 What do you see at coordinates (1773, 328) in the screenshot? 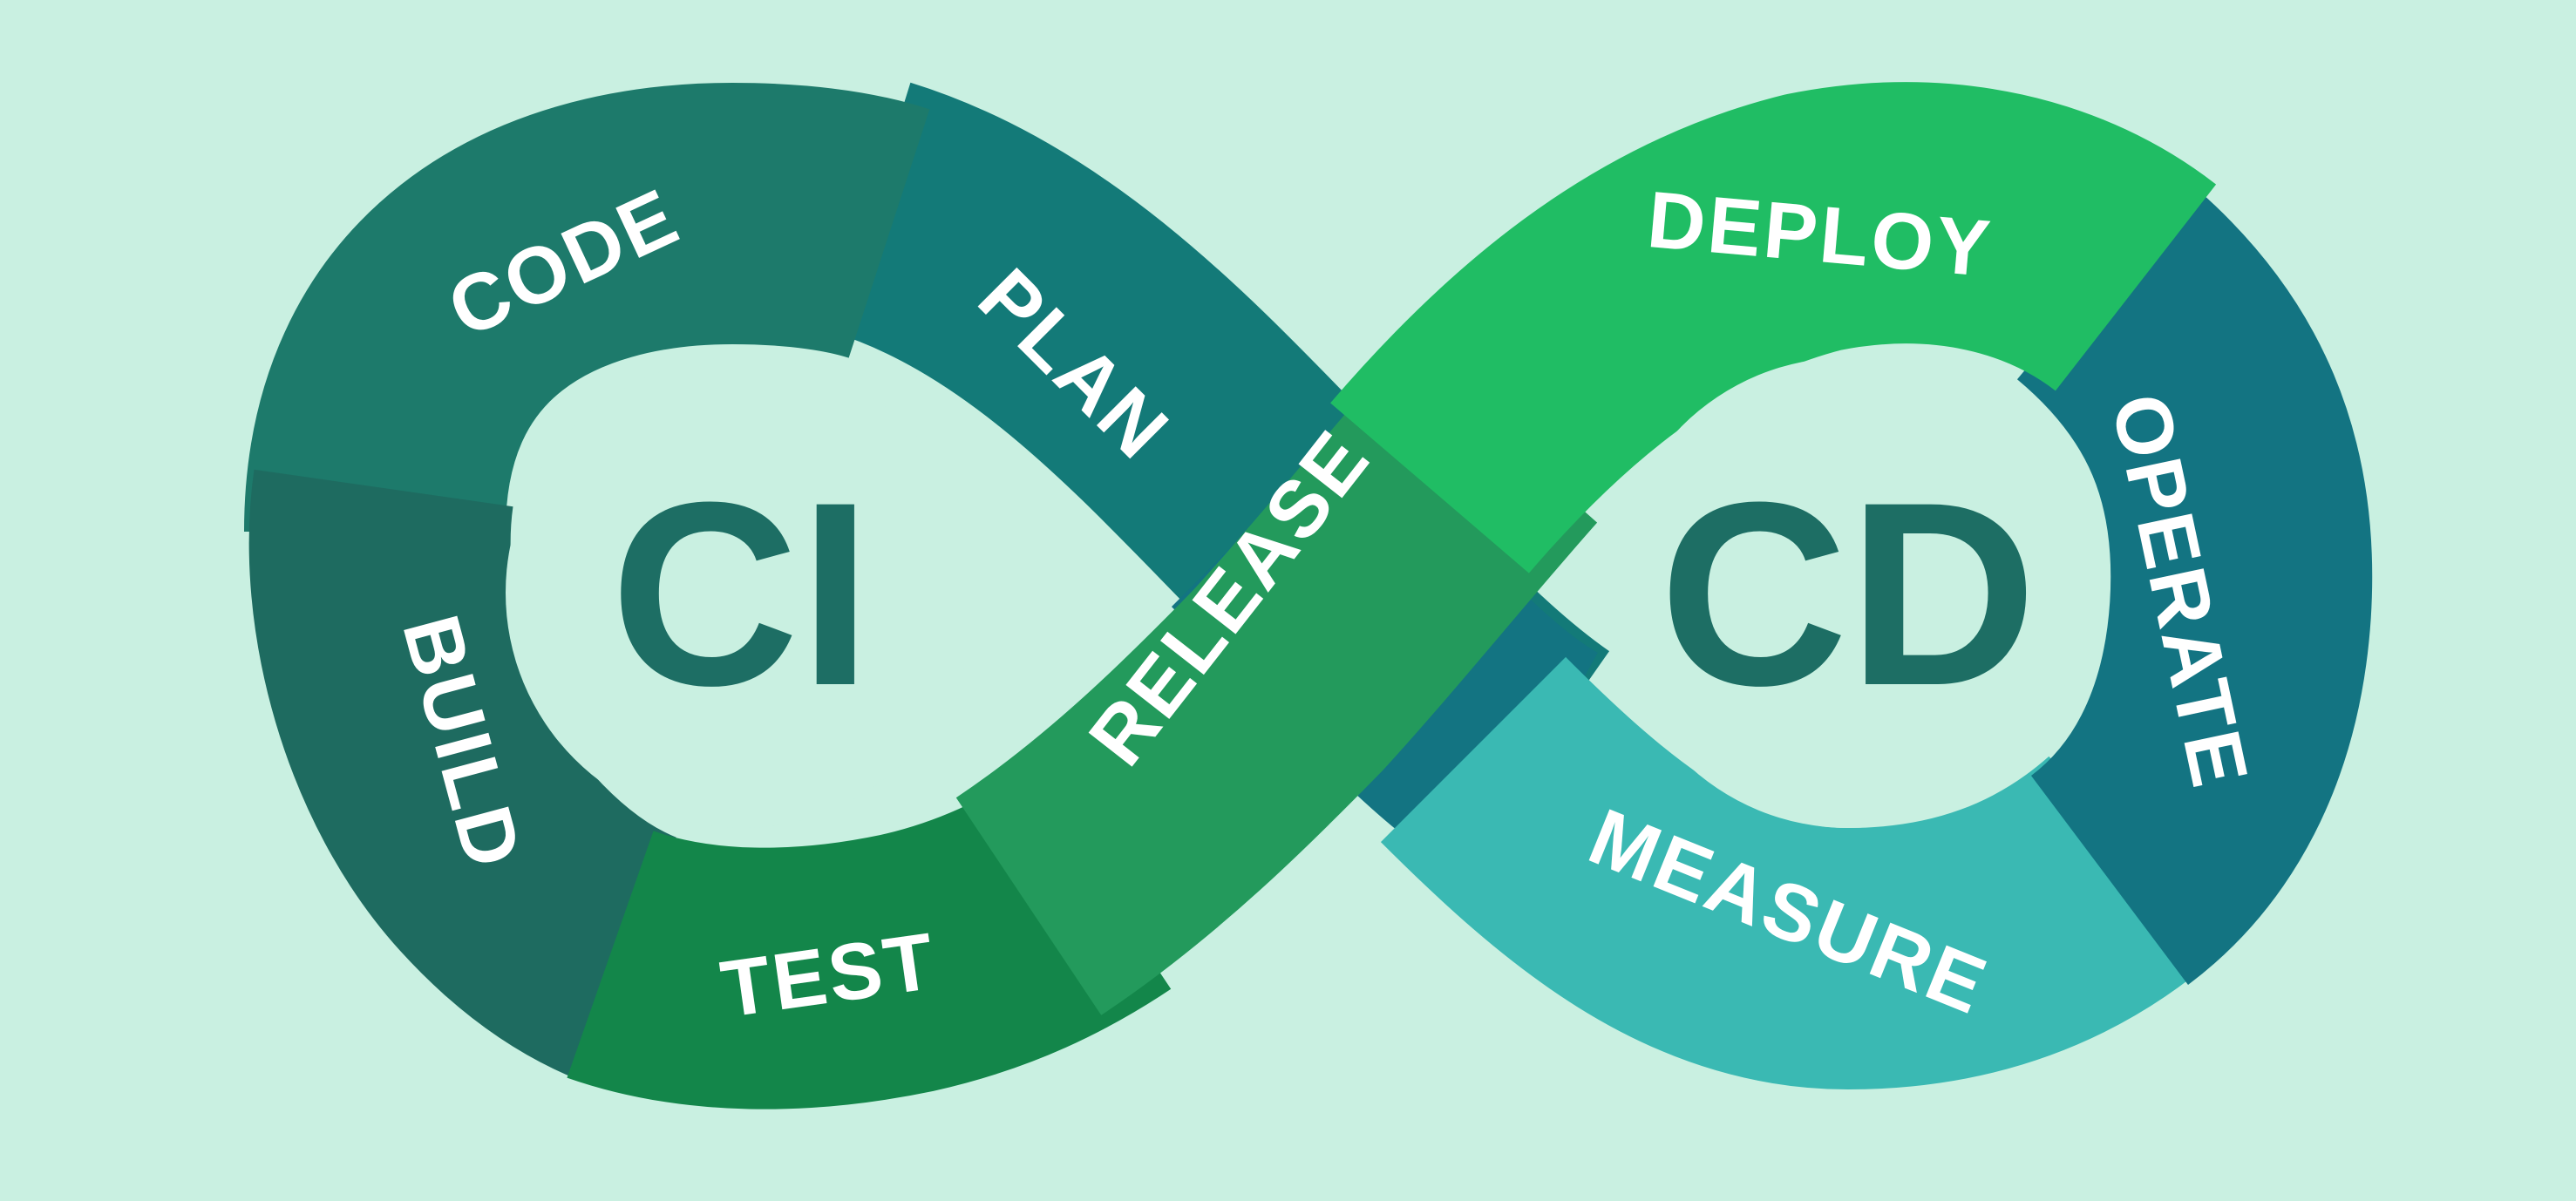
I see `deploy-segment` at bounding box center [1773, 328].